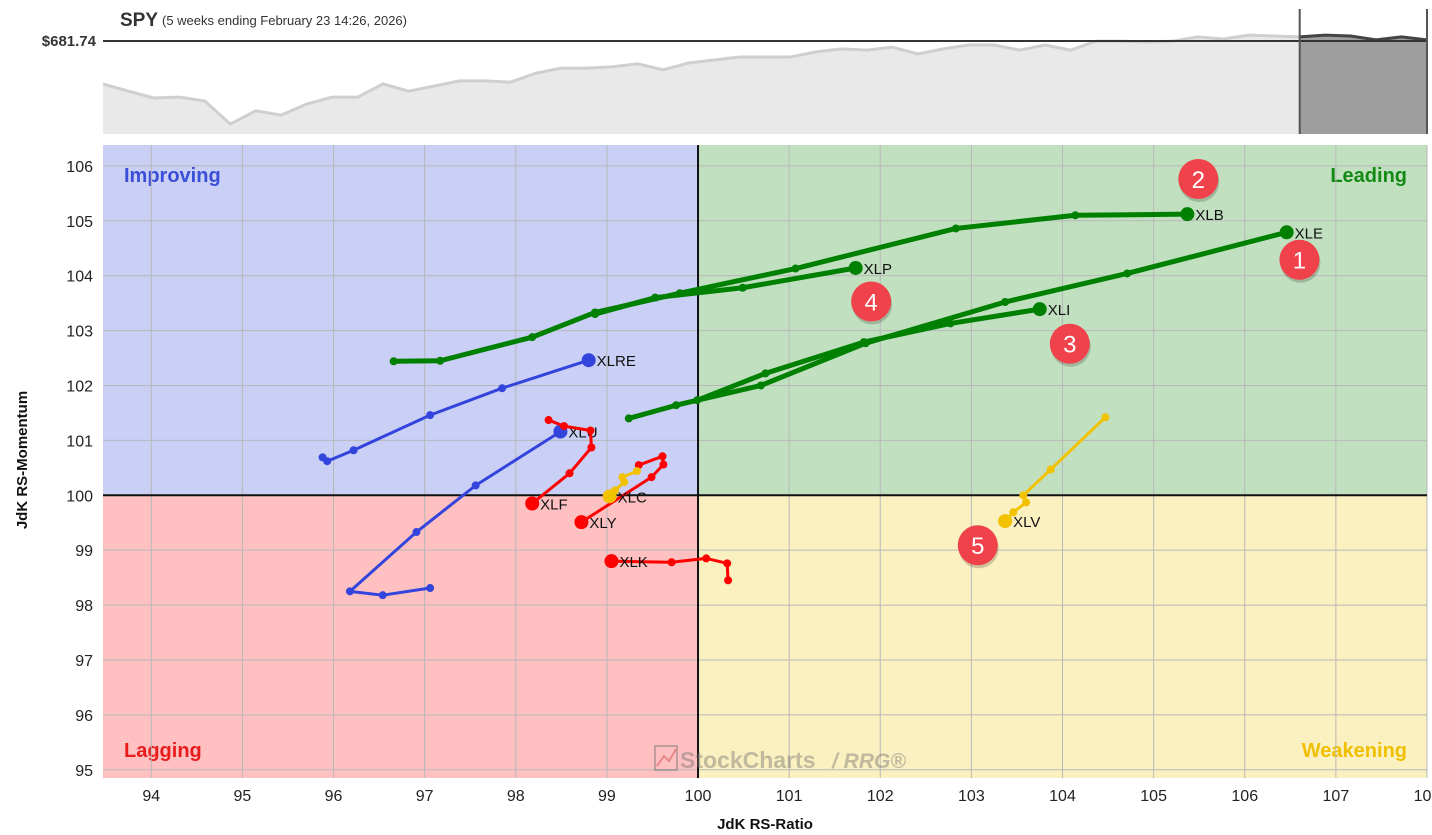 This screenshot has height=835, width=1432. I want to click on quadrant-lagging, so click(401, 636).